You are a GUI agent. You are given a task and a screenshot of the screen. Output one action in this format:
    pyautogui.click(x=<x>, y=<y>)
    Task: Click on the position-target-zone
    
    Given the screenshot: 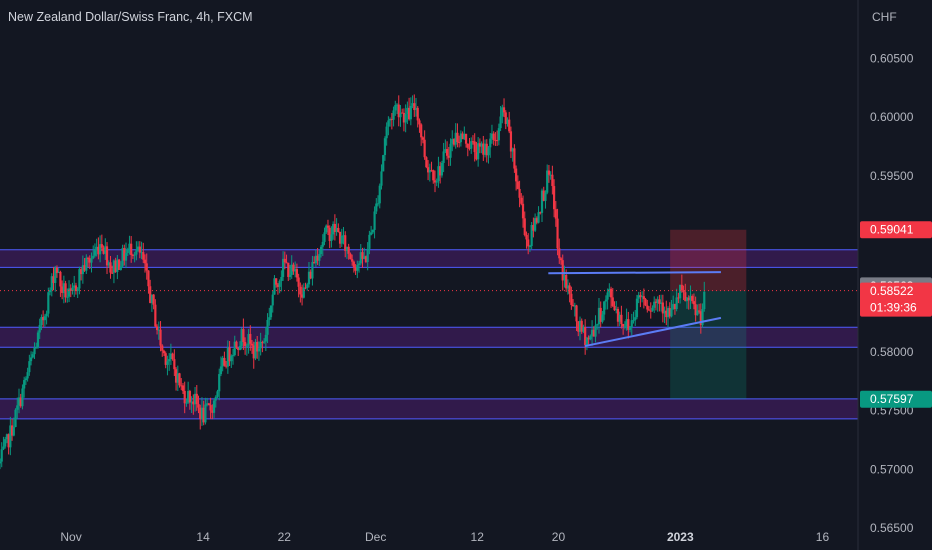 What is the action you would take?
    pyautogui.click(x=708, y=345)
    